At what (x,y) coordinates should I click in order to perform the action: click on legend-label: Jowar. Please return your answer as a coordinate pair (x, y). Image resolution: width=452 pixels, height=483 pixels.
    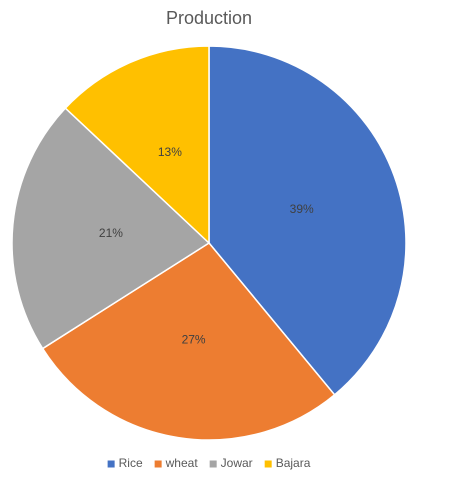
    Looking at the image, I should click on (237, 463).